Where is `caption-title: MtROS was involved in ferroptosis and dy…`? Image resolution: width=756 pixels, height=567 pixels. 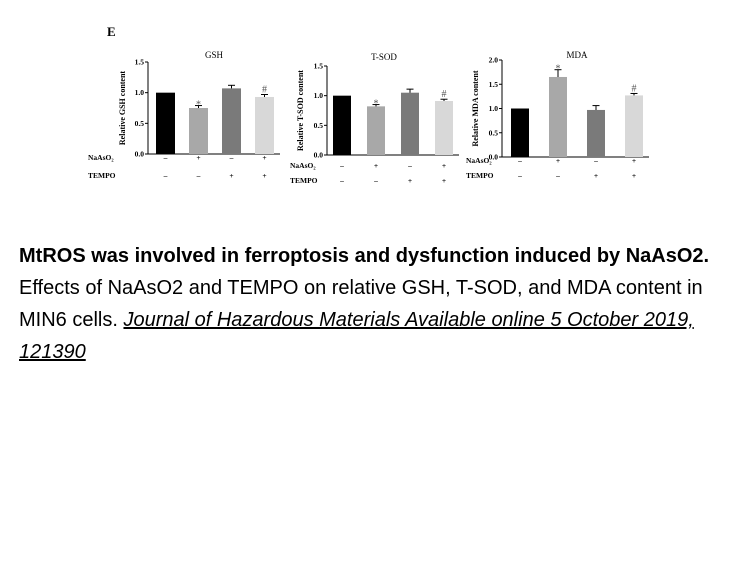
caption-title: MtROS was involved in ferroptosis and dy… is located at coordinates (364, 256).